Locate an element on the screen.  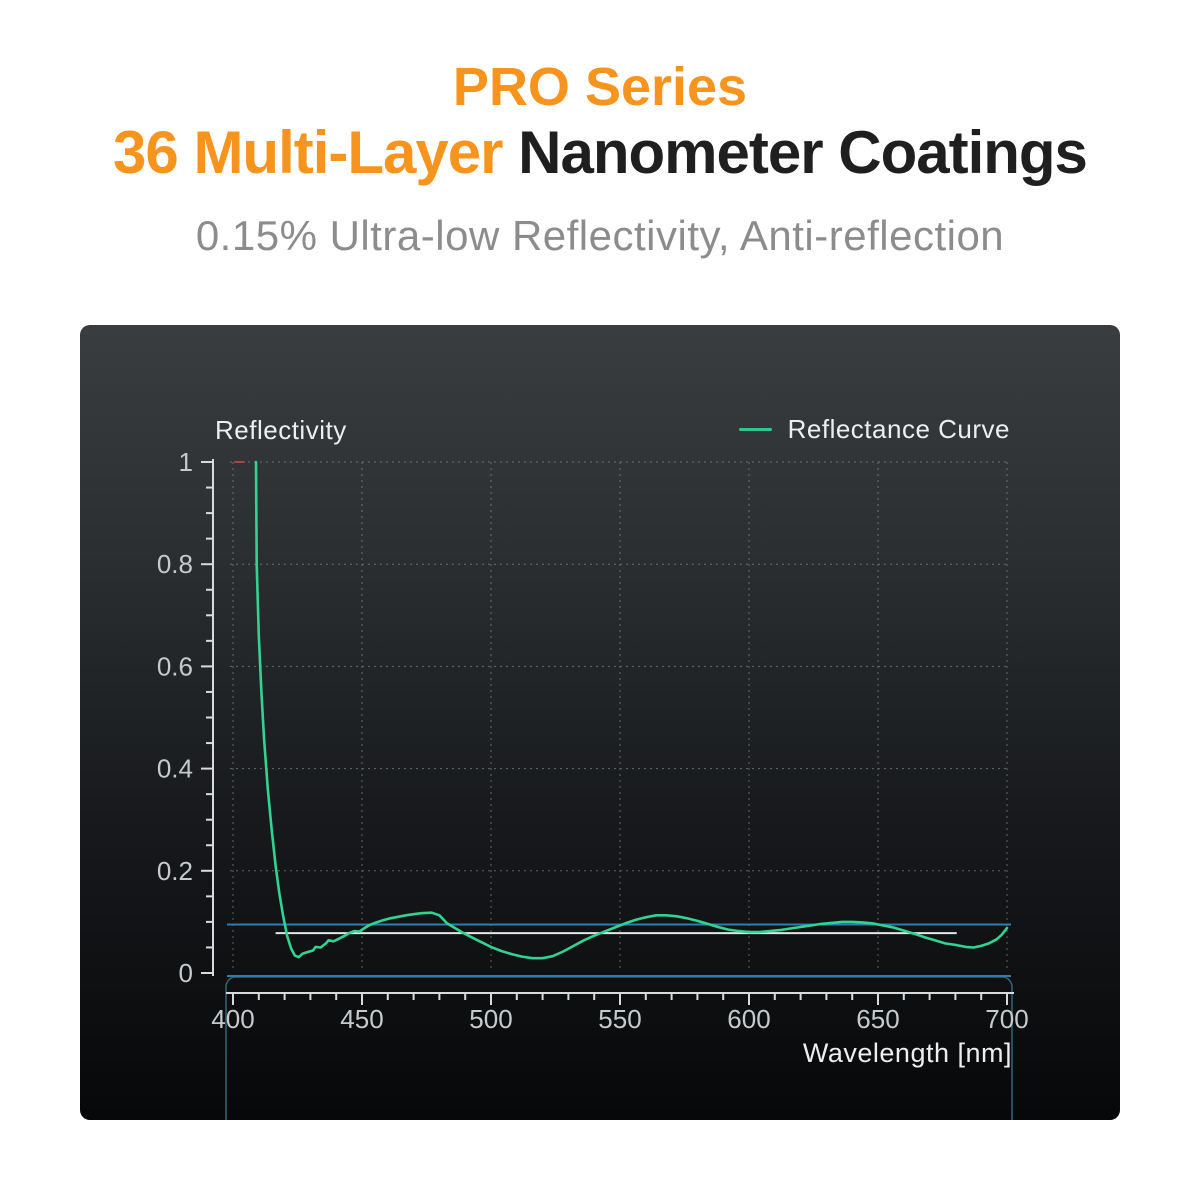
title-highlight: 36 Multi-Layer is located at coordinates (308, 152).